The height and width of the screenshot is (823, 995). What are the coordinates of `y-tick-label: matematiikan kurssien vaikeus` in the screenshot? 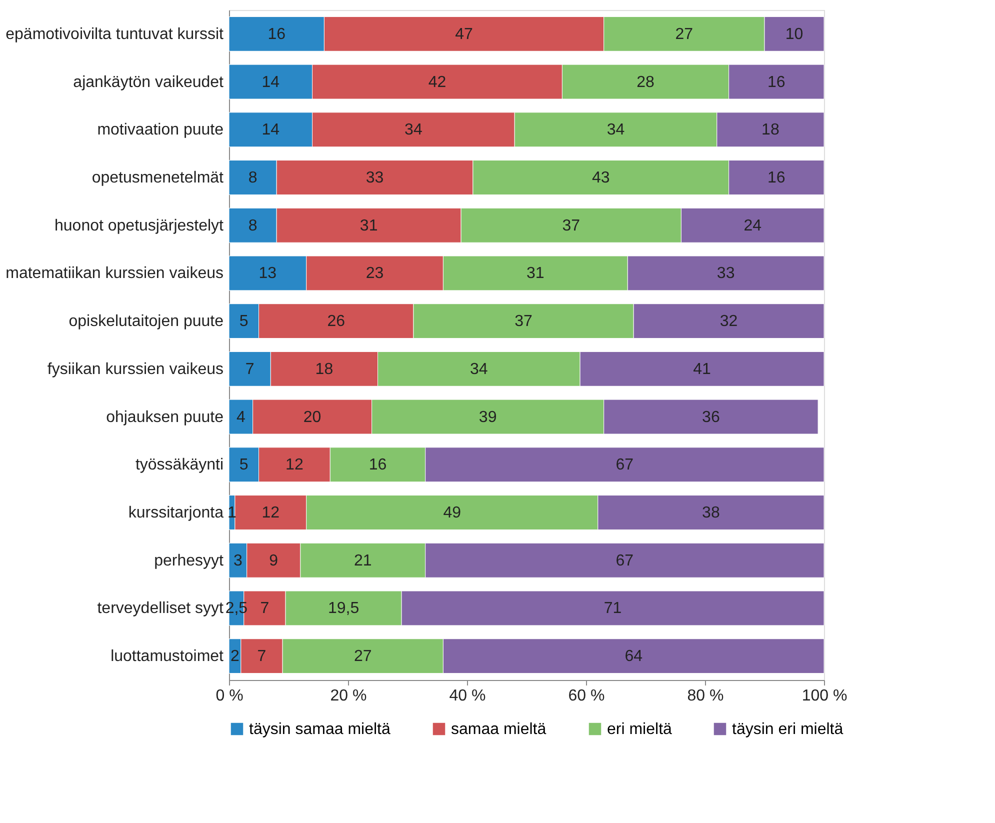 It's located at (115, 273).